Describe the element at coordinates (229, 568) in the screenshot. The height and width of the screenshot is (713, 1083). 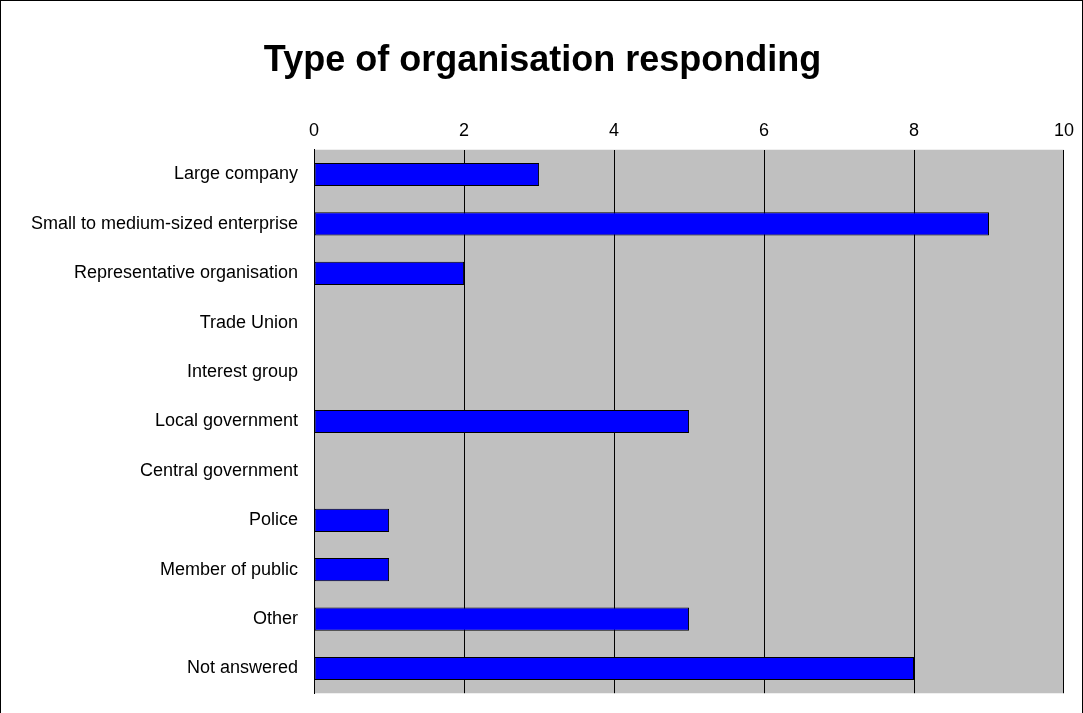
I see `y-tick-label: Member of public` at that location.